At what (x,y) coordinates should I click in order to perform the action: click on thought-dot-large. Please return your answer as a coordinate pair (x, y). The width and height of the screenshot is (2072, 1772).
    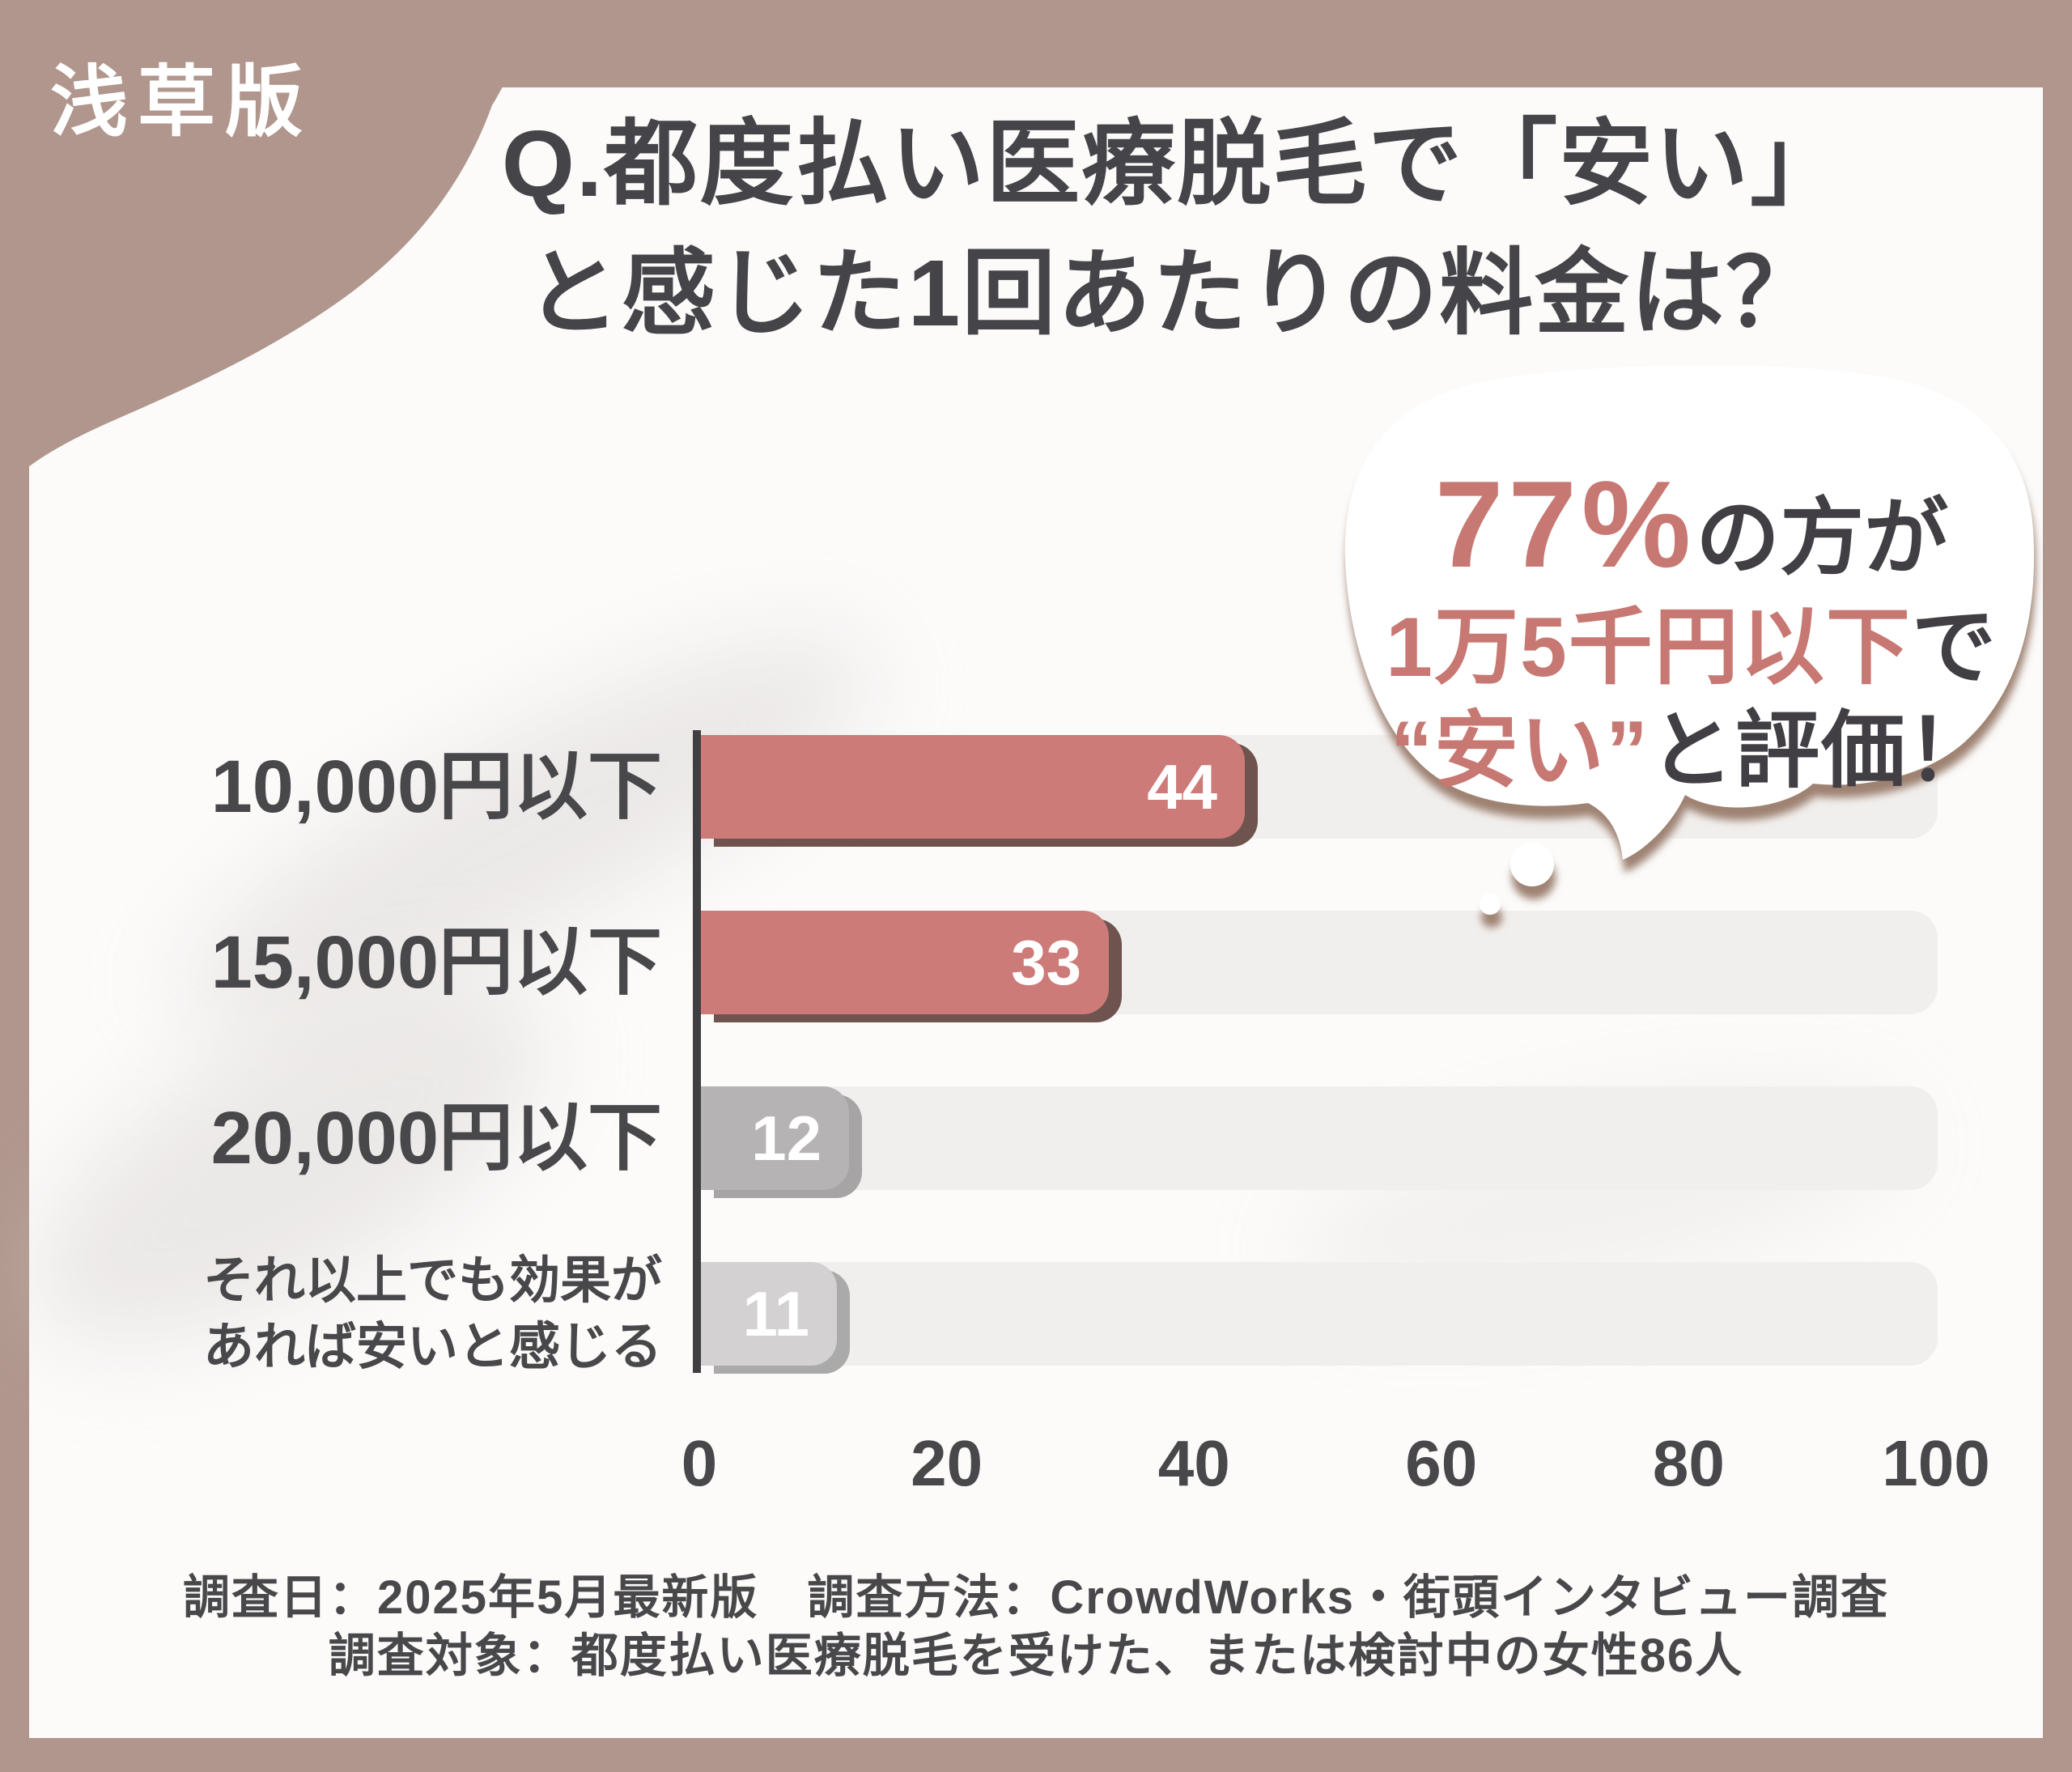
    Looking at the image, I should click on (1532, 865).